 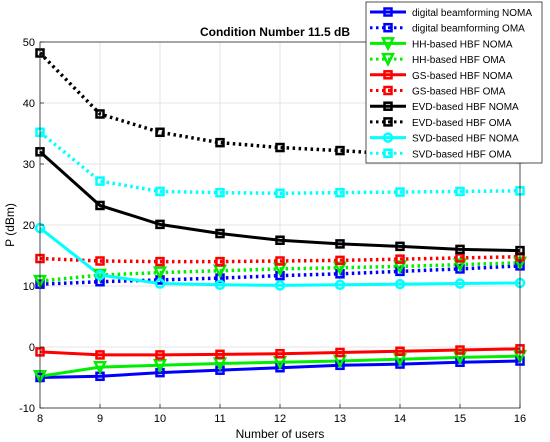 I want to click on y-tick-label: 10, so click(x=29, y=287).